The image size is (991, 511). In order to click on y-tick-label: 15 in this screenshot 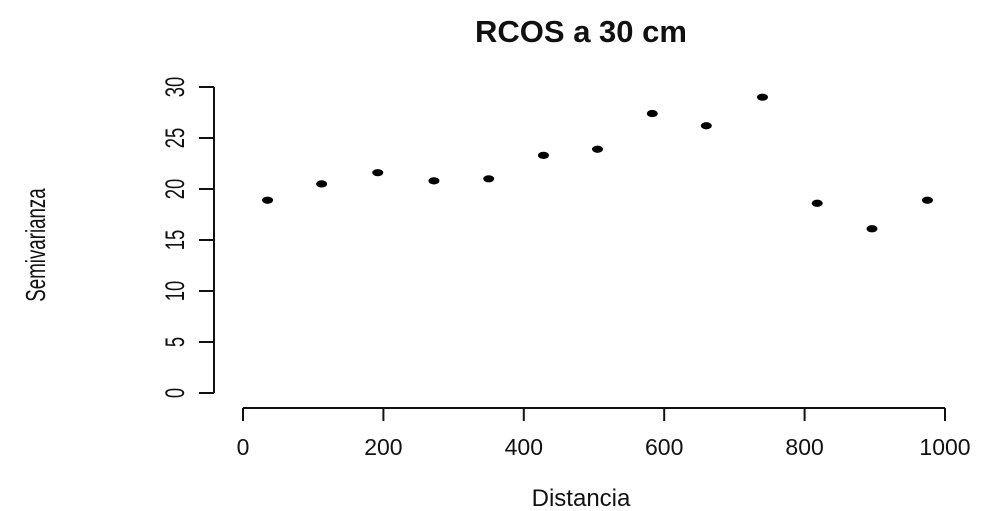, I will do `click(175, 240)`.